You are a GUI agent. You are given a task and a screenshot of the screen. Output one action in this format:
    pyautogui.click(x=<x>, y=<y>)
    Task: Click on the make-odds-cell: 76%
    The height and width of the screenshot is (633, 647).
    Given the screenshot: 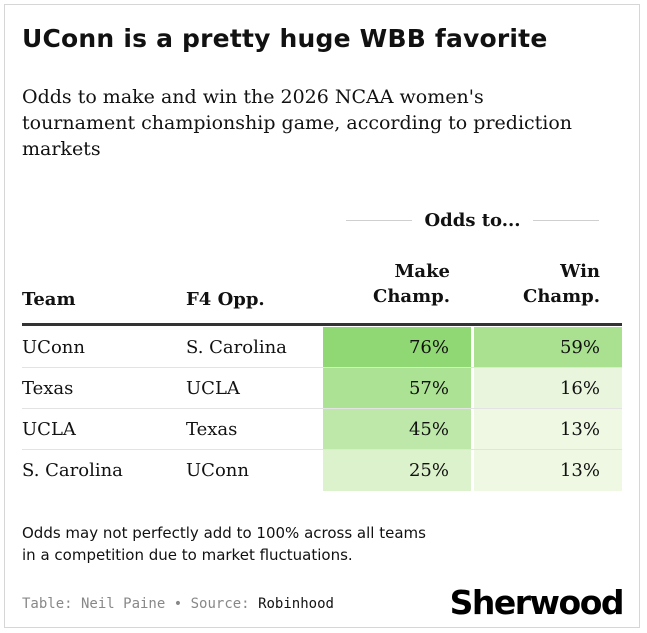 What is the action you would take?
    pyautogui.click(x=397, y=347)
    